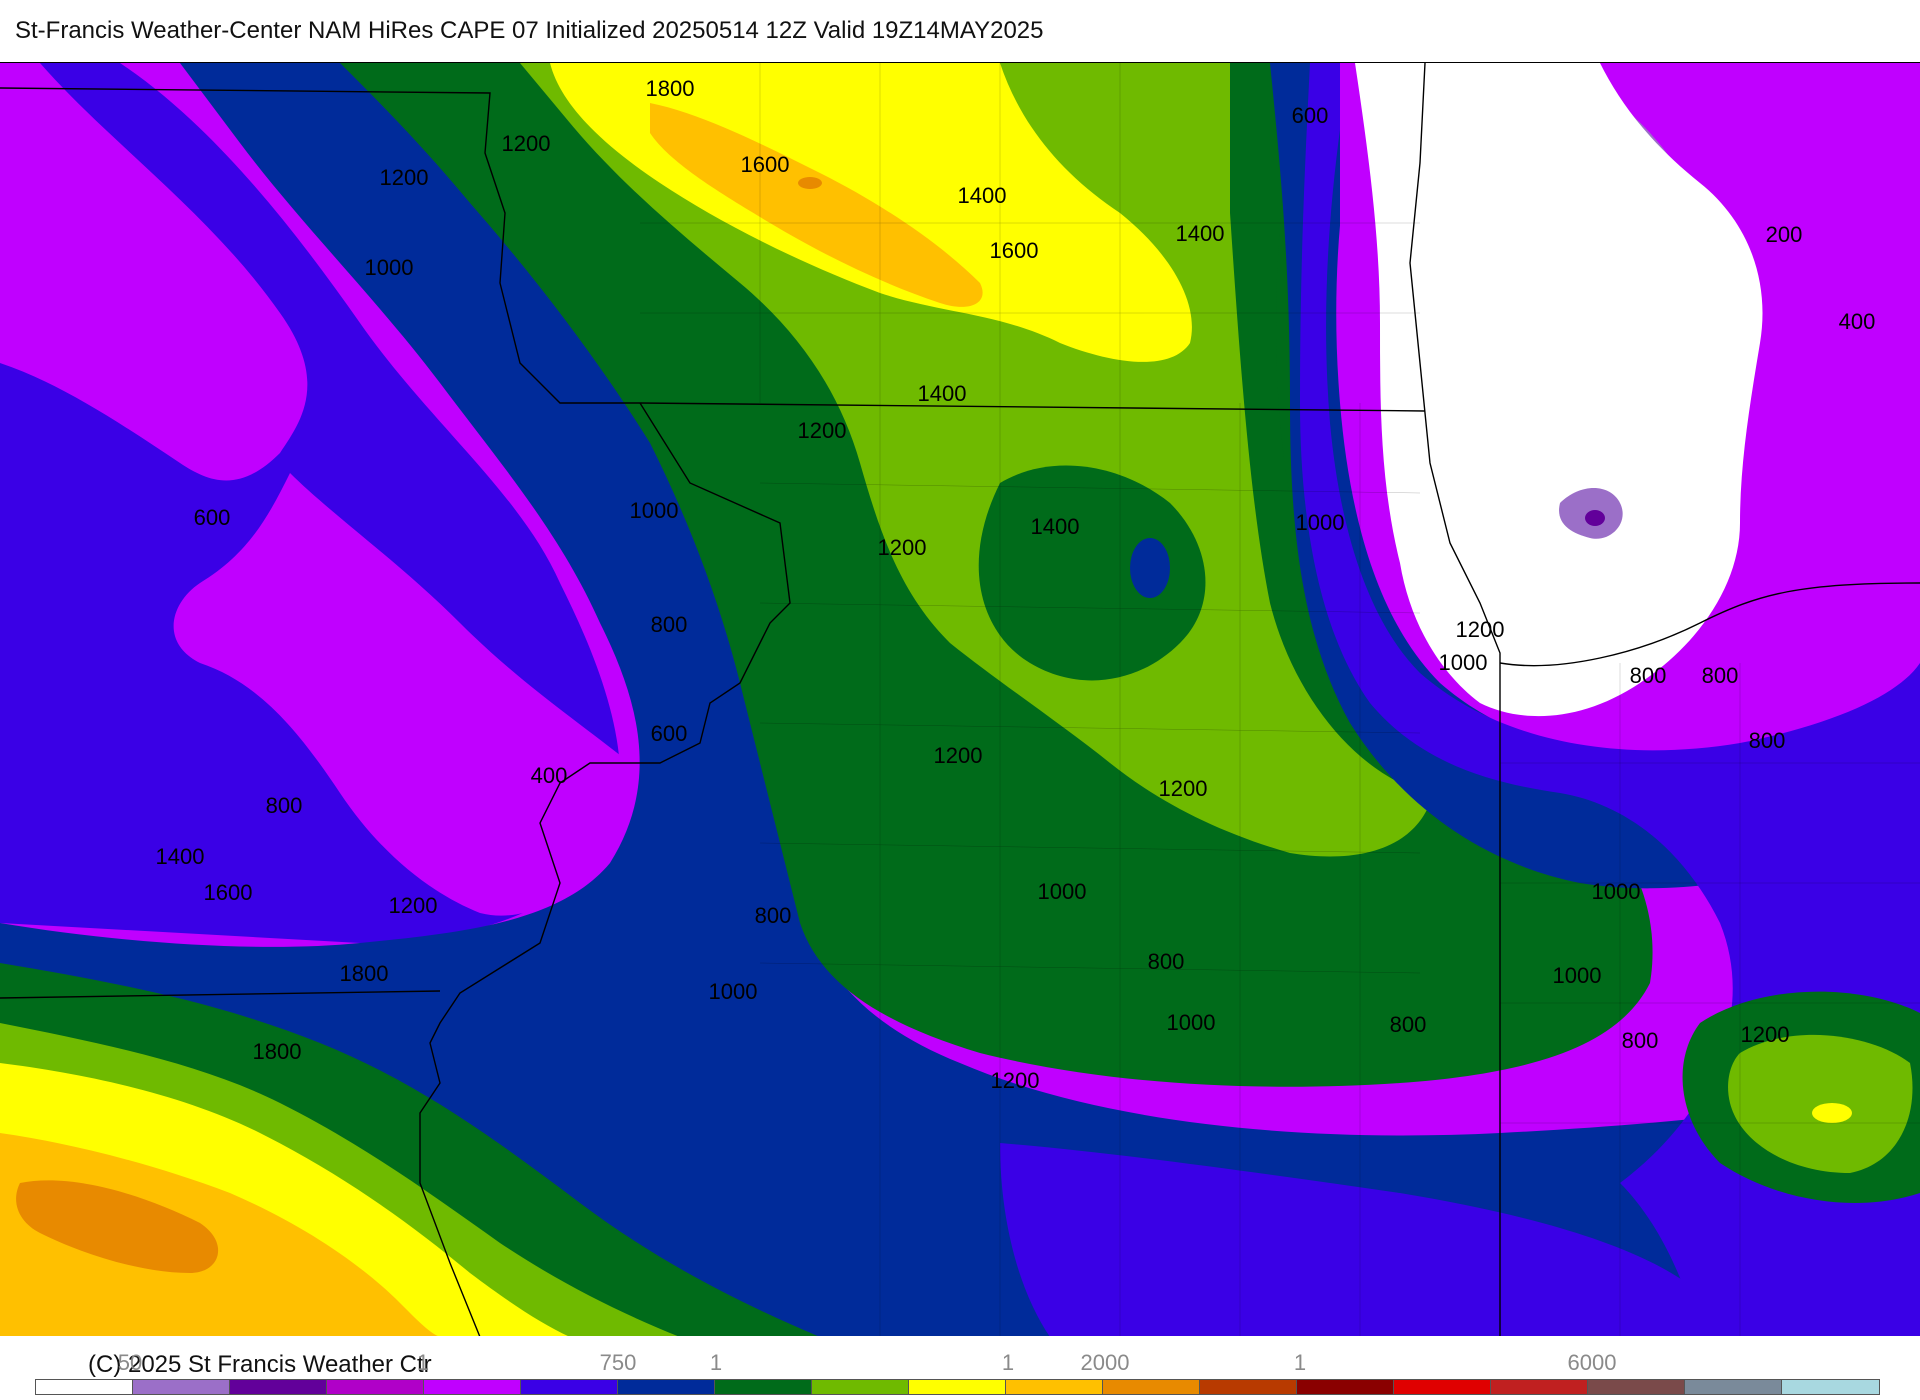 Image resolution: width=1920 pixels, height=1400 pixels. Describe the element at coordinates (220, 1235) in the screenshot. I see `cape-band-orange-southwest` at that location.